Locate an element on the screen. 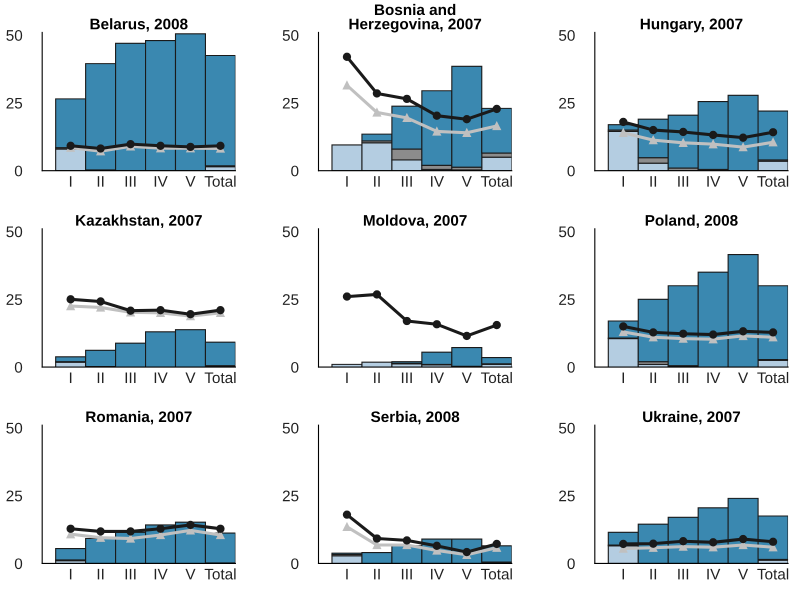  chart-title: Hungary, 2007 is located at coordinates (691, 25).